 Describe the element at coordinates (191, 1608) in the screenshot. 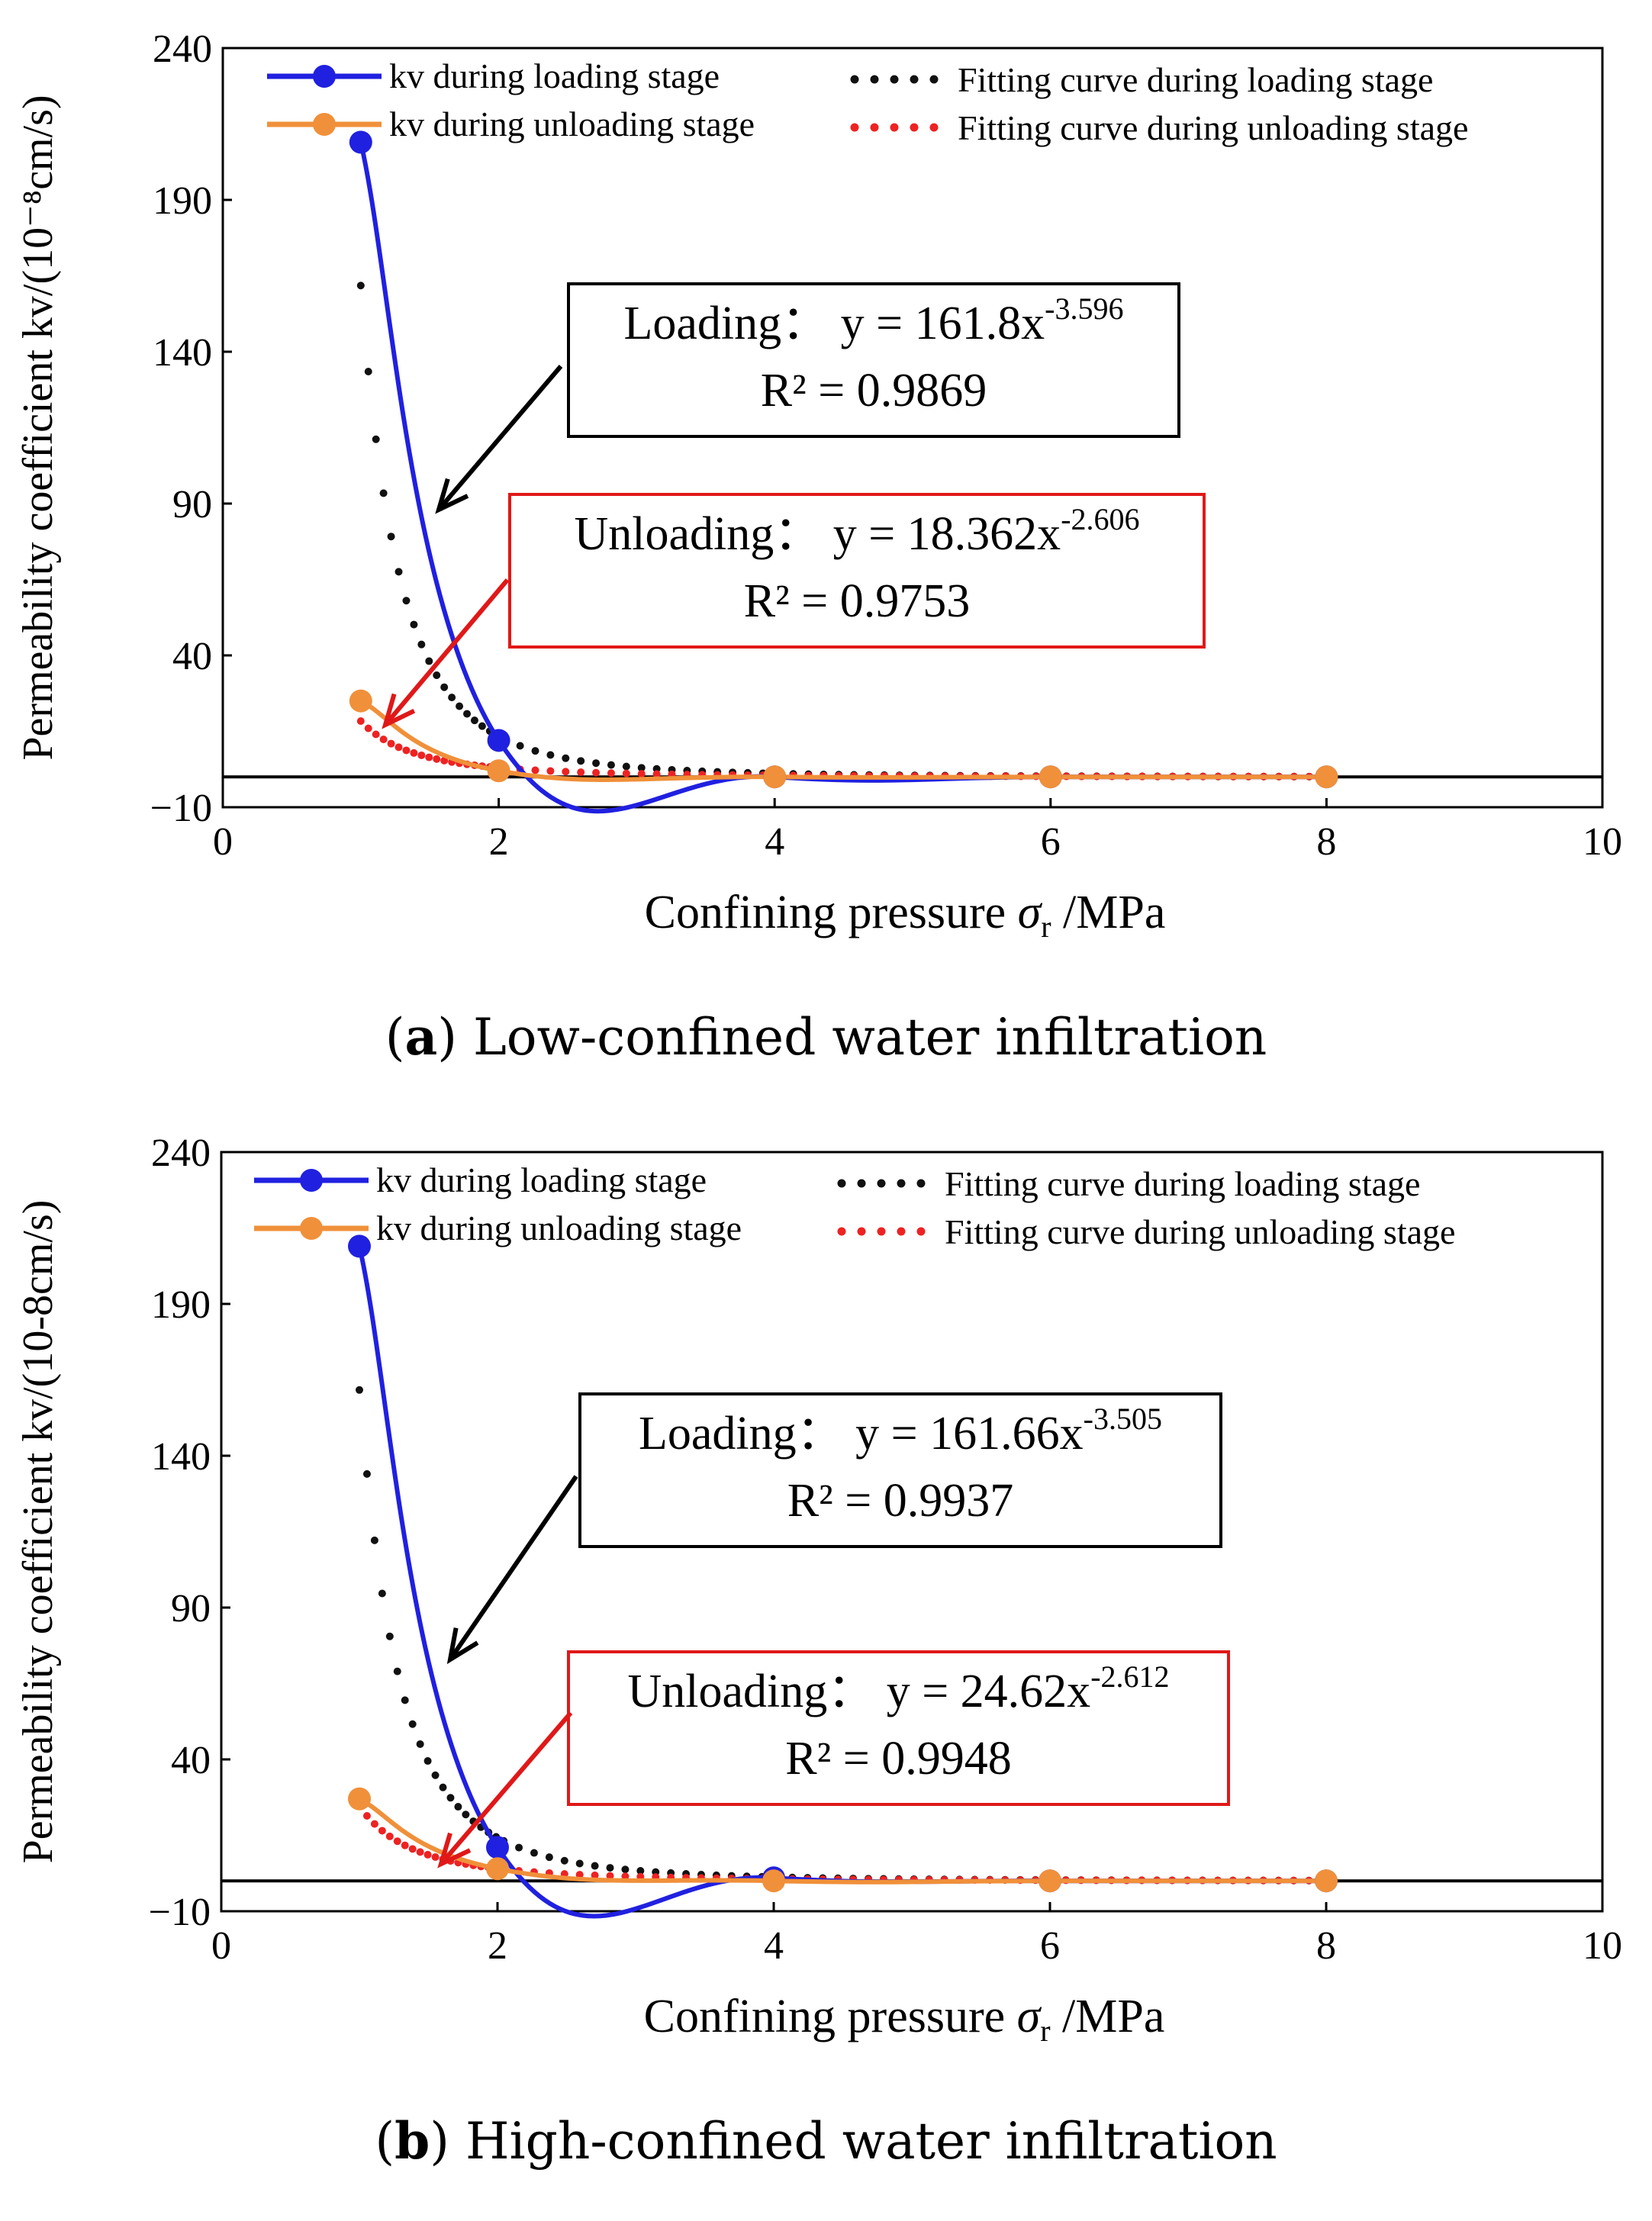

I see `chart-b-ytick-label: 90` at that location.